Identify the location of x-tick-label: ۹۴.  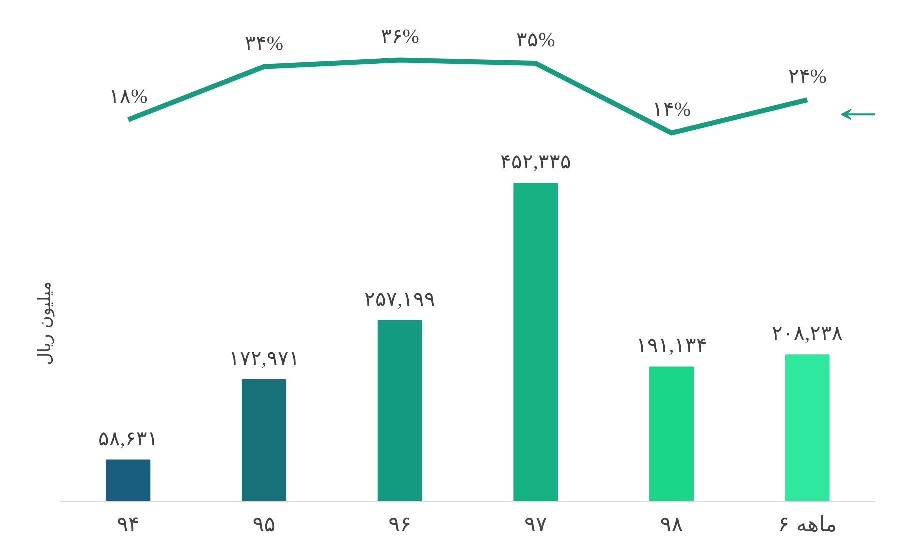
(128, 525).